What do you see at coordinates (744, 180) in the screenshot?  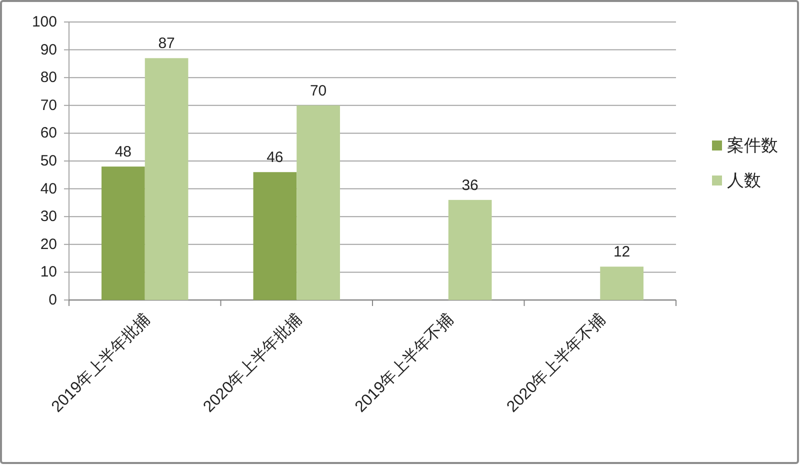 I see `legend-label: 人数` at bounding box center [744, 180].